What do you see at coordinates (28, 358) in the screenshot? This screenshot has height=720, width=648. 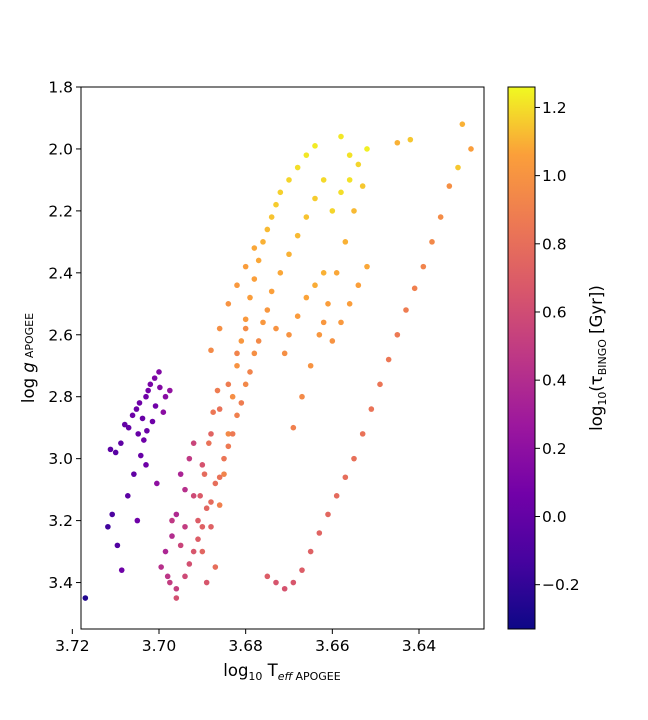 I see `y-axis-label: log gAPOGEE` at bounding box center [28, 358].